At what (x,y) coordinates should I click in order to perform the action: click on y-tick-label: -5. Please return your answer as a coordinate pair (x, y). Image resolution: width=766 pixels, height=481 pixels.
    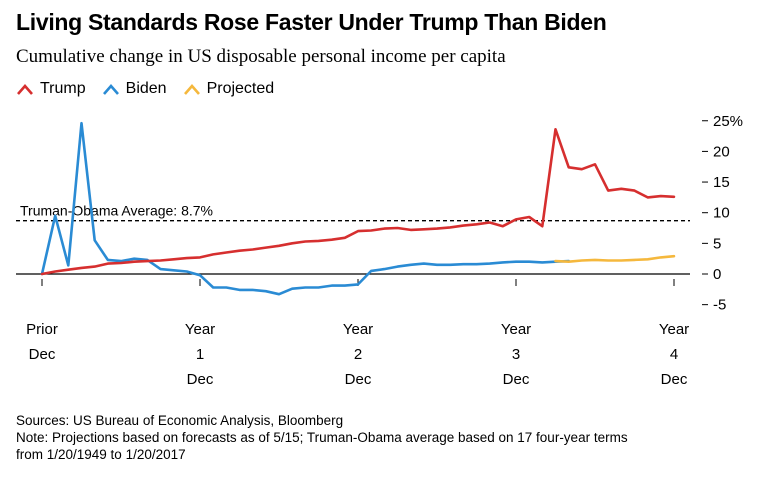
    Looking at the image, I should click on (719, 305).